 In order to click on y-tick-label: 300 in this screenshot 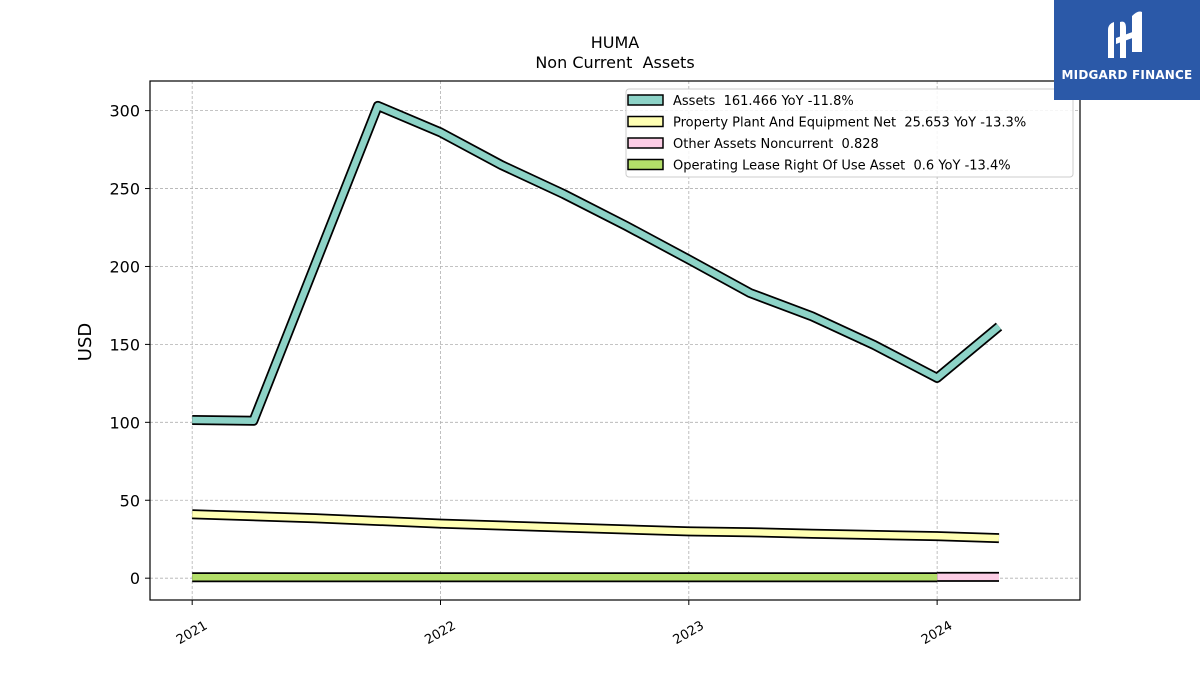, I will do `click(124, 111)`.